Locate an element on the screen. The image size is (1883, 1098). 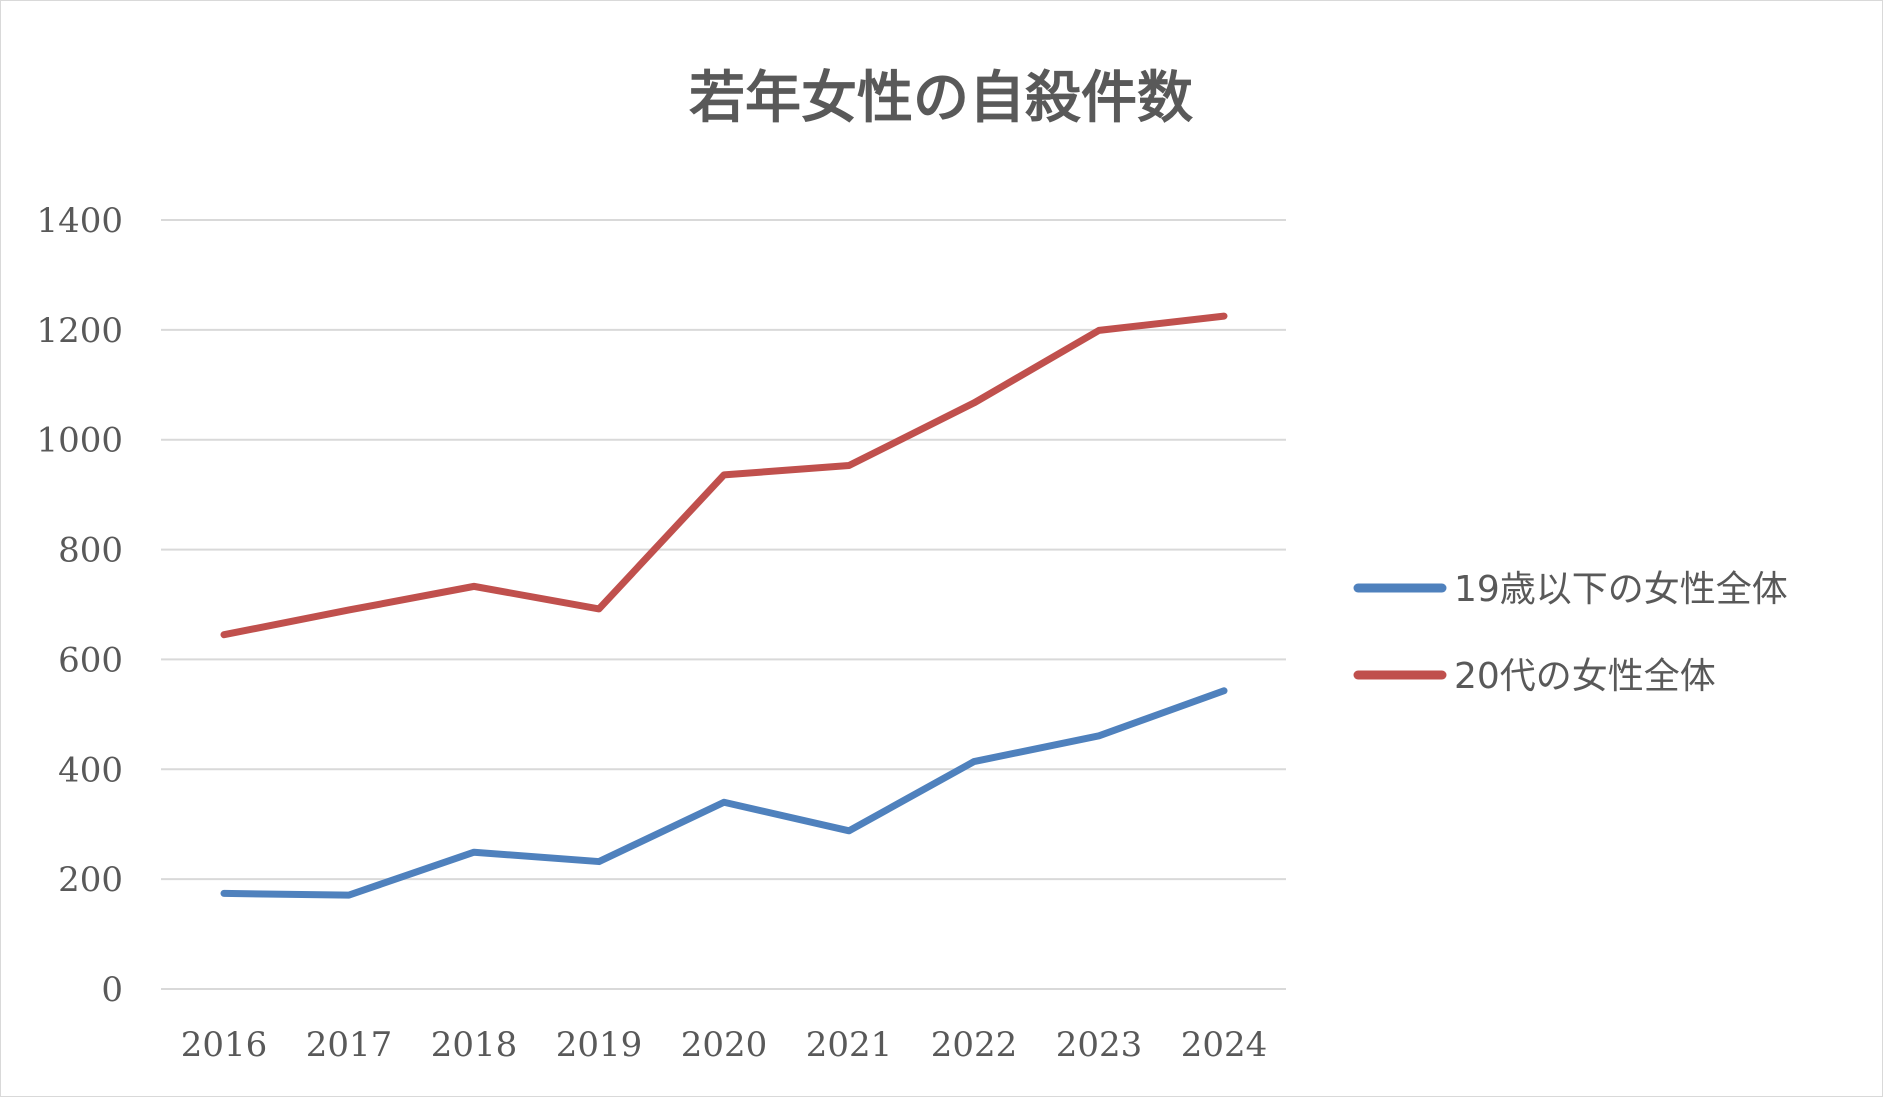
y-tick-label: 800 is located at coordinates (90, 551).